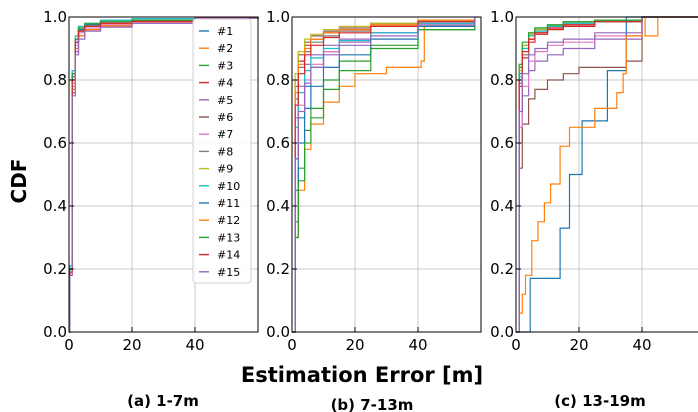 The width and height of the screenshot is (698, 412). What do you see at coordinates (225, 151) in the screenshot?
I see `legend-label: #8` at bounding box center [225, 151].